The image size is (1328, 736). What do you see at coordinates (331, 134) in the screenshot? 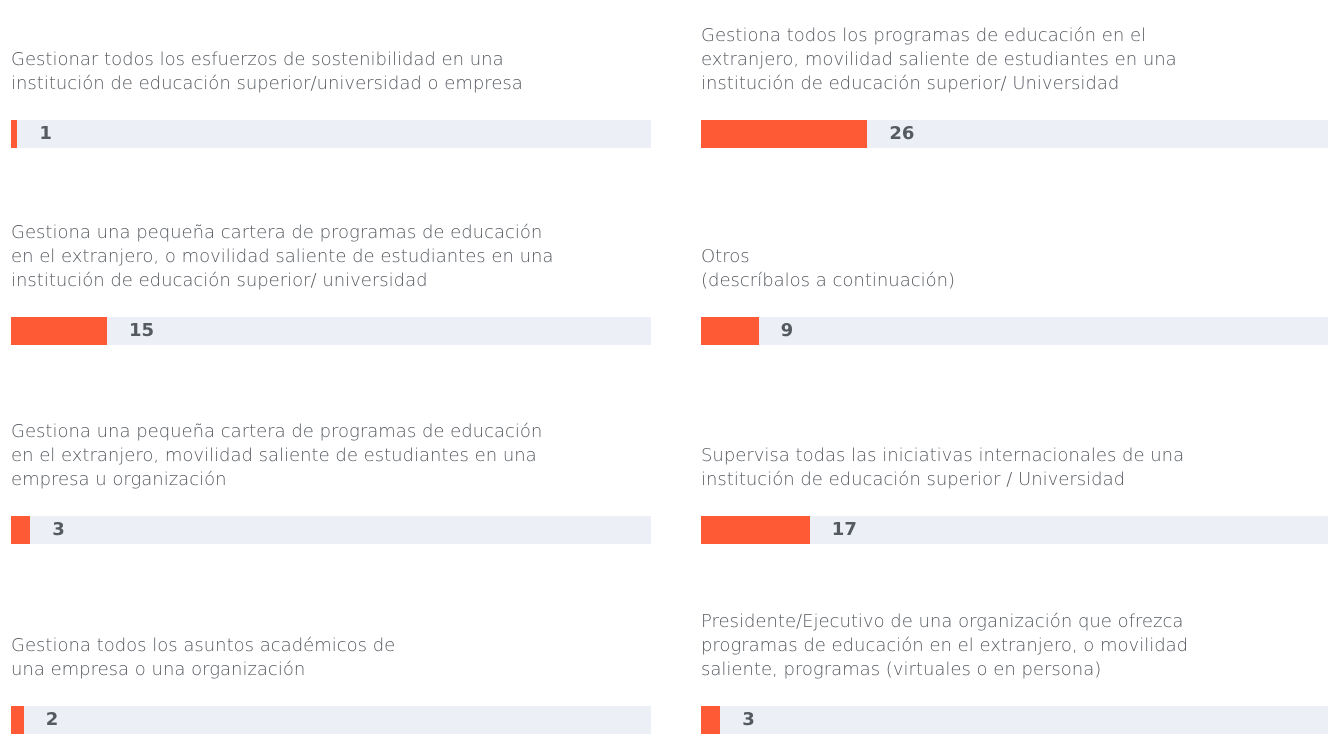
I see `bar-track: 1` at bounding box center [331, 134].